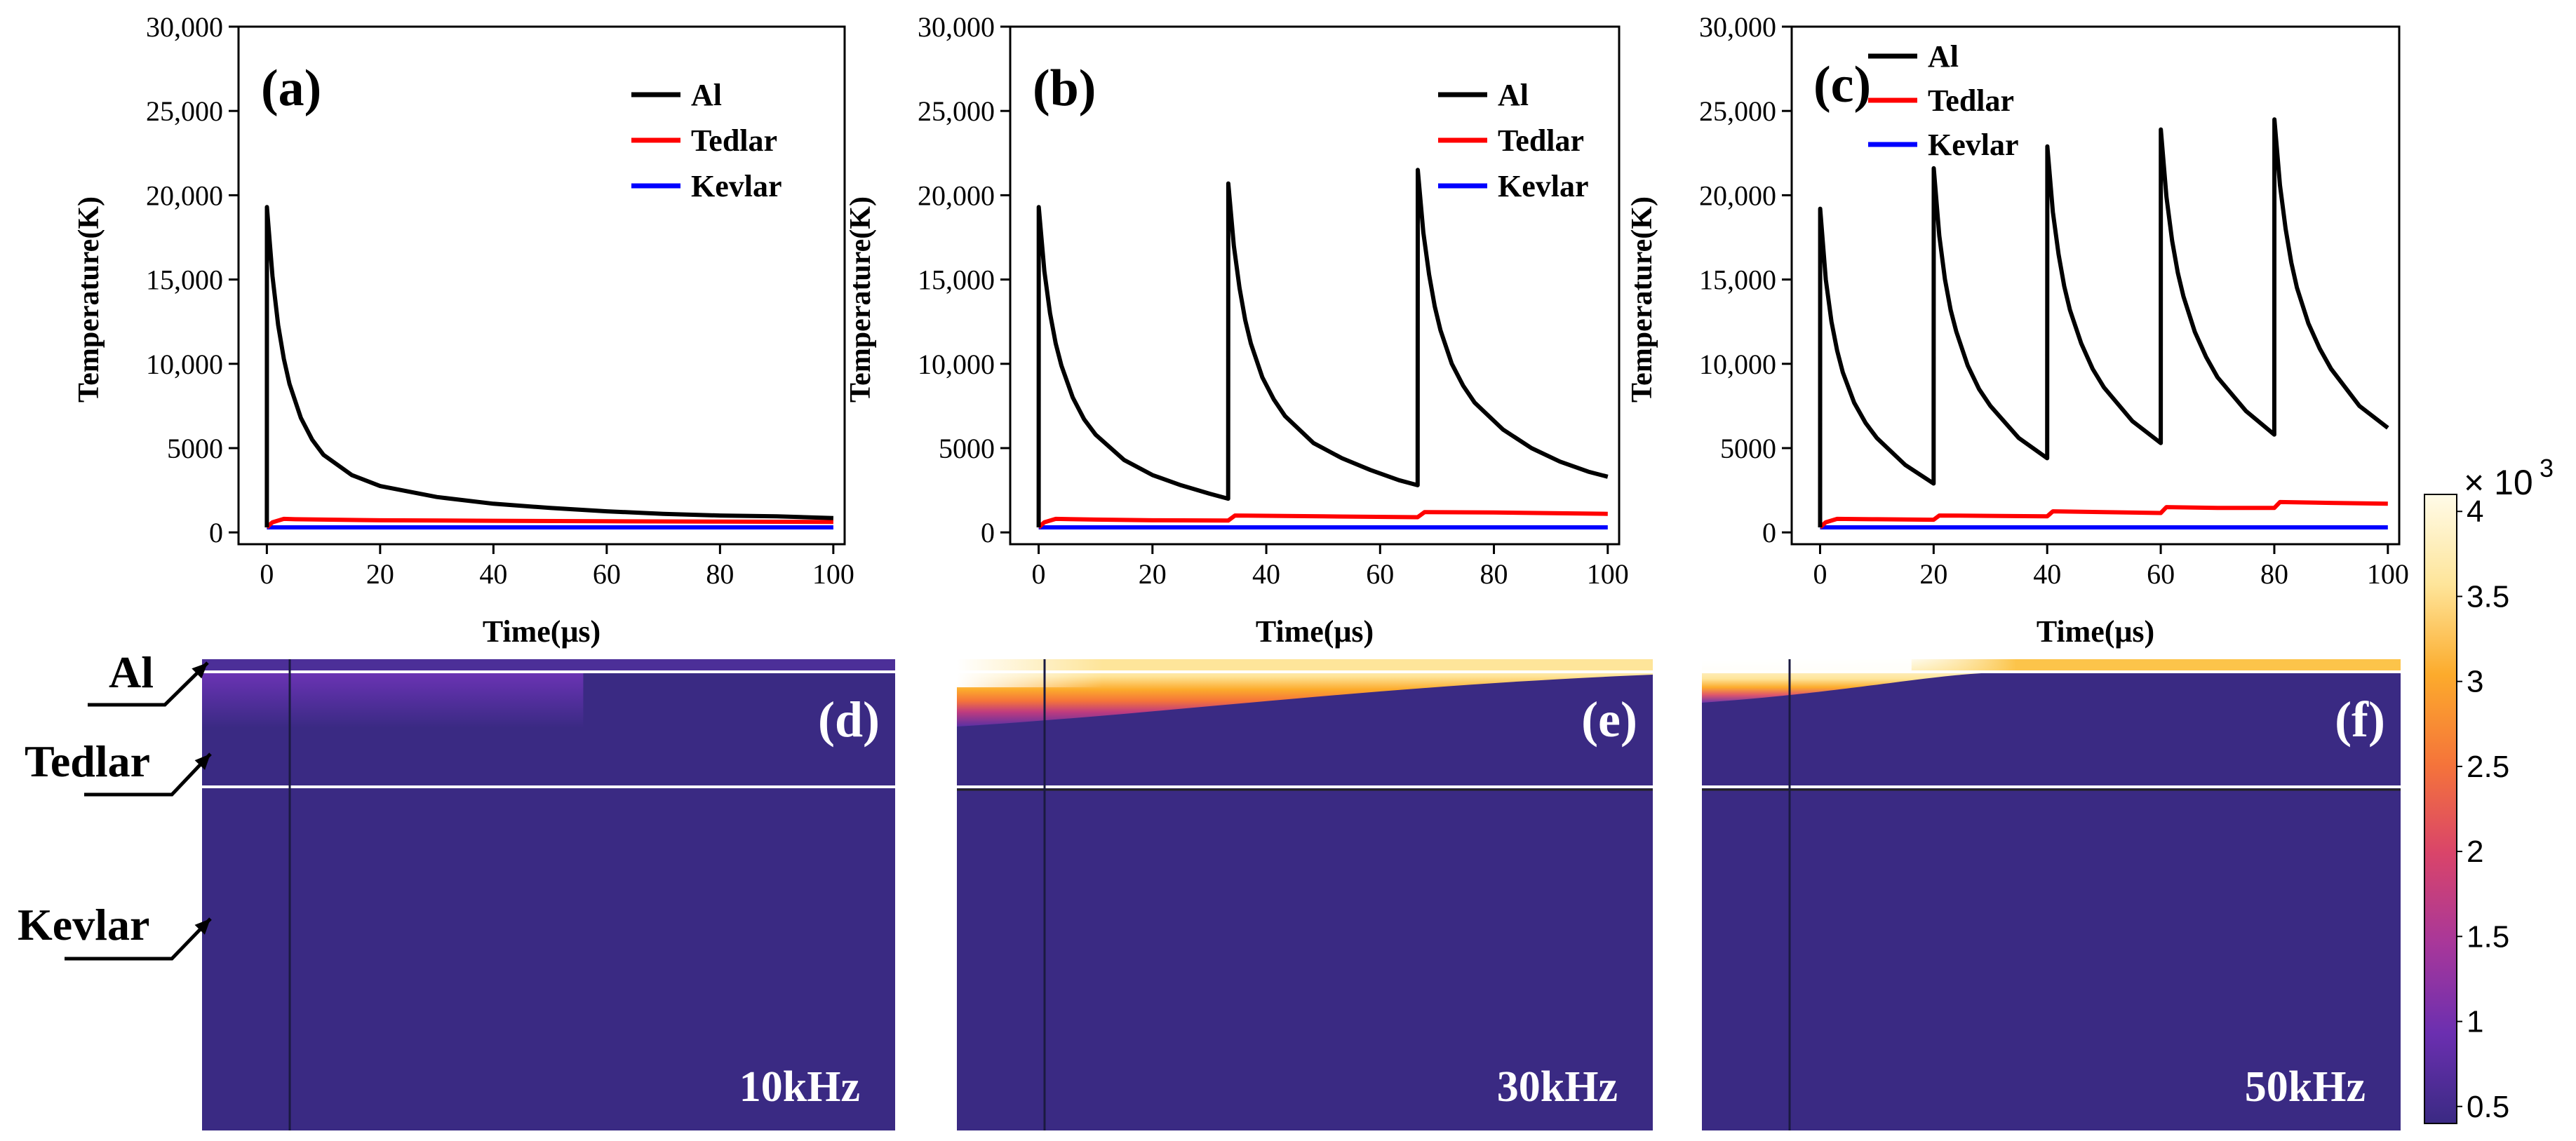 This screenshot has width=2576, height=1141. I want to click on heatmap-panel-2: (e) 30kHz, so click(1305, 894).